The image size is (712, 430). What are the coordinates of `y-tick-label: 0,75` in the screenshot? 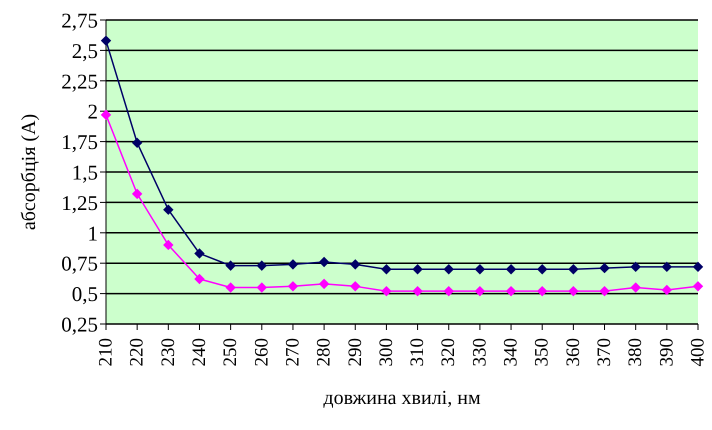 It's located at (79, 264).